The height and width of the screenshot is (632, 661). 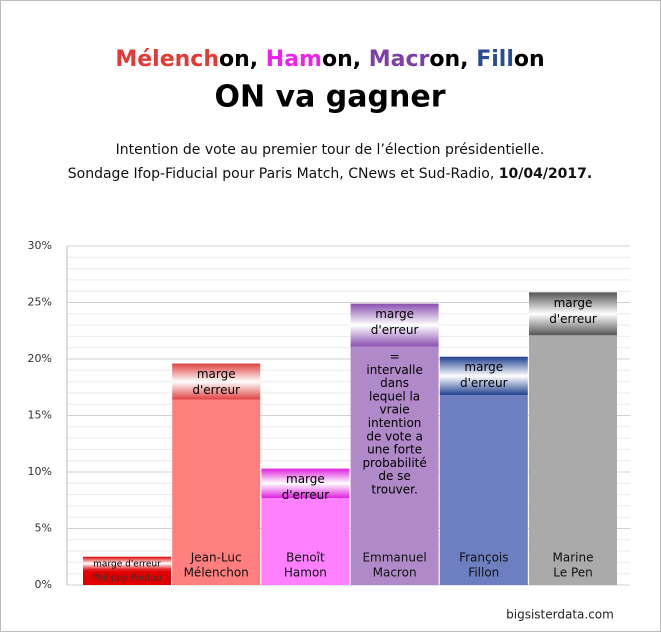 What do you see at coordinates (394, 396) in the screenshot?
I see `annotation: lequel la` at bounding box center [394, 396].